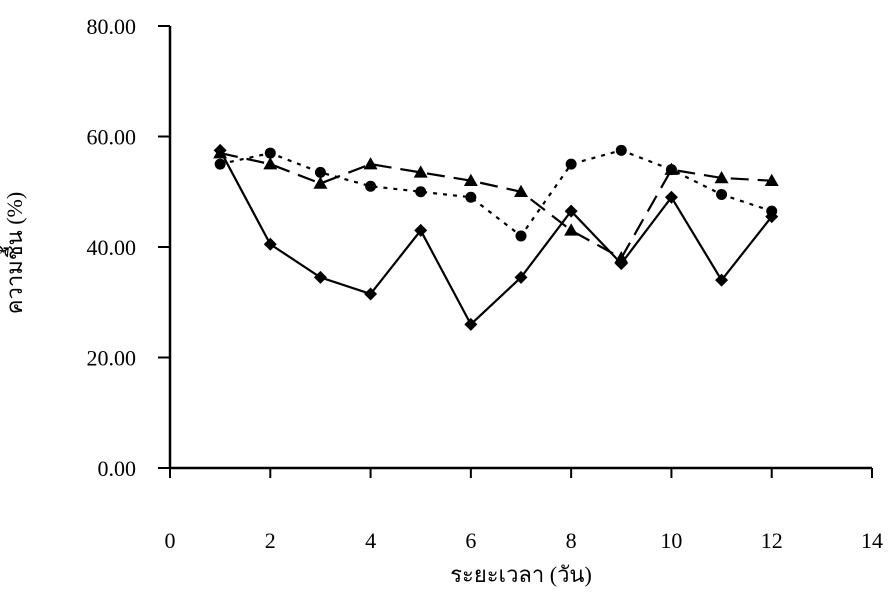 The image size is (889, 593). I want to click on y-tick-label: 80.00, so click(112, 26).